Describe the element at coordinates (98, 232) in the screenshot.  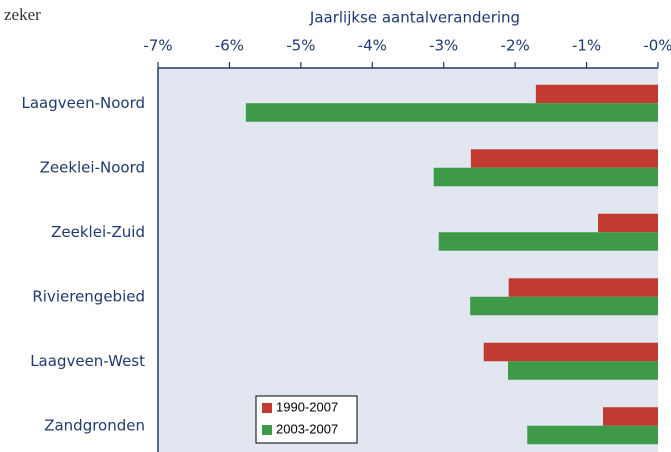
I see `y-tick-label: Zeeklei-Zuid` at that location.